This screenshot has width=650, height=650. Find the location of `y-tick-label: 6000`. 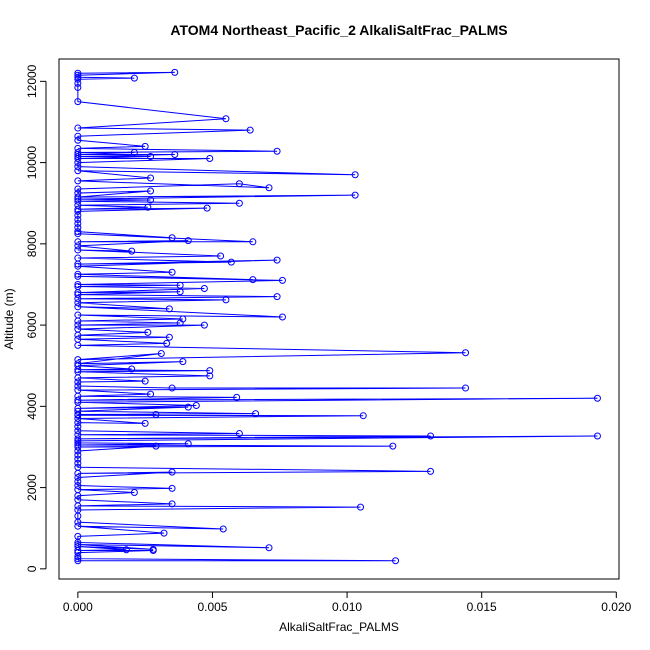

y-tick-label: 6000 is located at coordinates (32, 324).